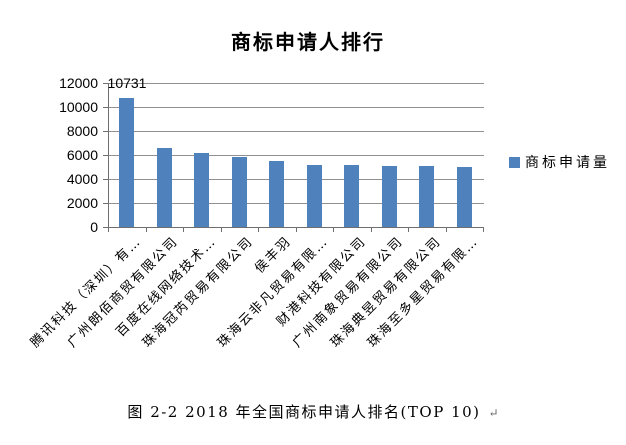 The width and height of the screenshot is (626, 445). What do you see at coordinates (94, 227) in the screenshot?
I see `y-axis-tick-label: 0` at bounding box center [94, 227].